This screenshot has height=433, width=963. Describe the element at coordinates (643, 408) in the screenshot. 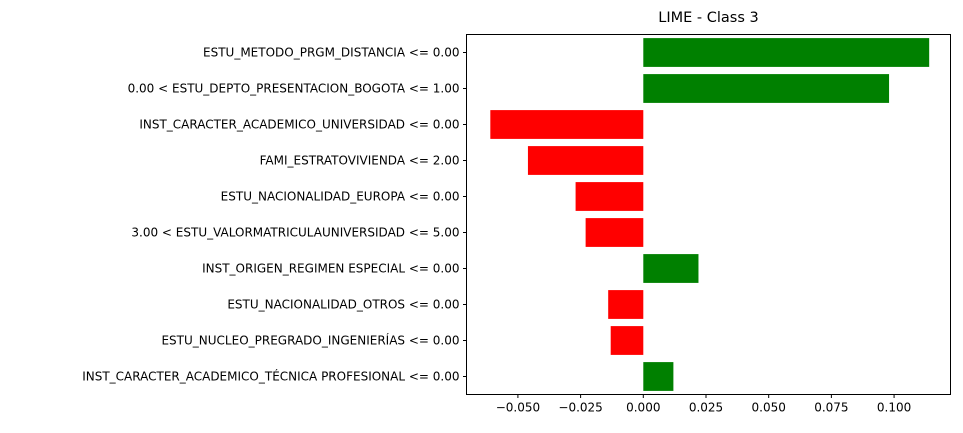

I see `x-tick-label: 0.000` at that location.